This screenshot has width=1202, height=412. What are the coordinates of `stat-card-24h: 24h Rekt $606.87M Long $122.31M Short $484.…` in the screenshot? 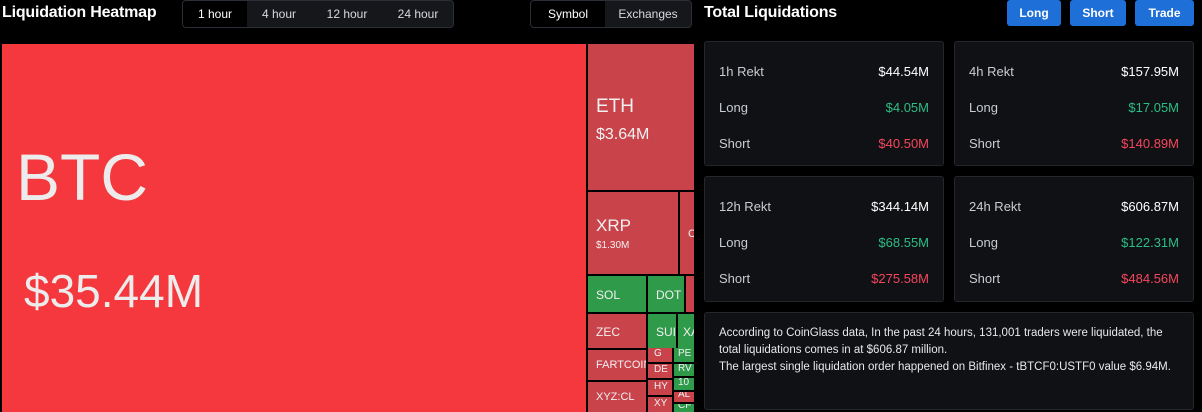 It's located at (1074, 239).